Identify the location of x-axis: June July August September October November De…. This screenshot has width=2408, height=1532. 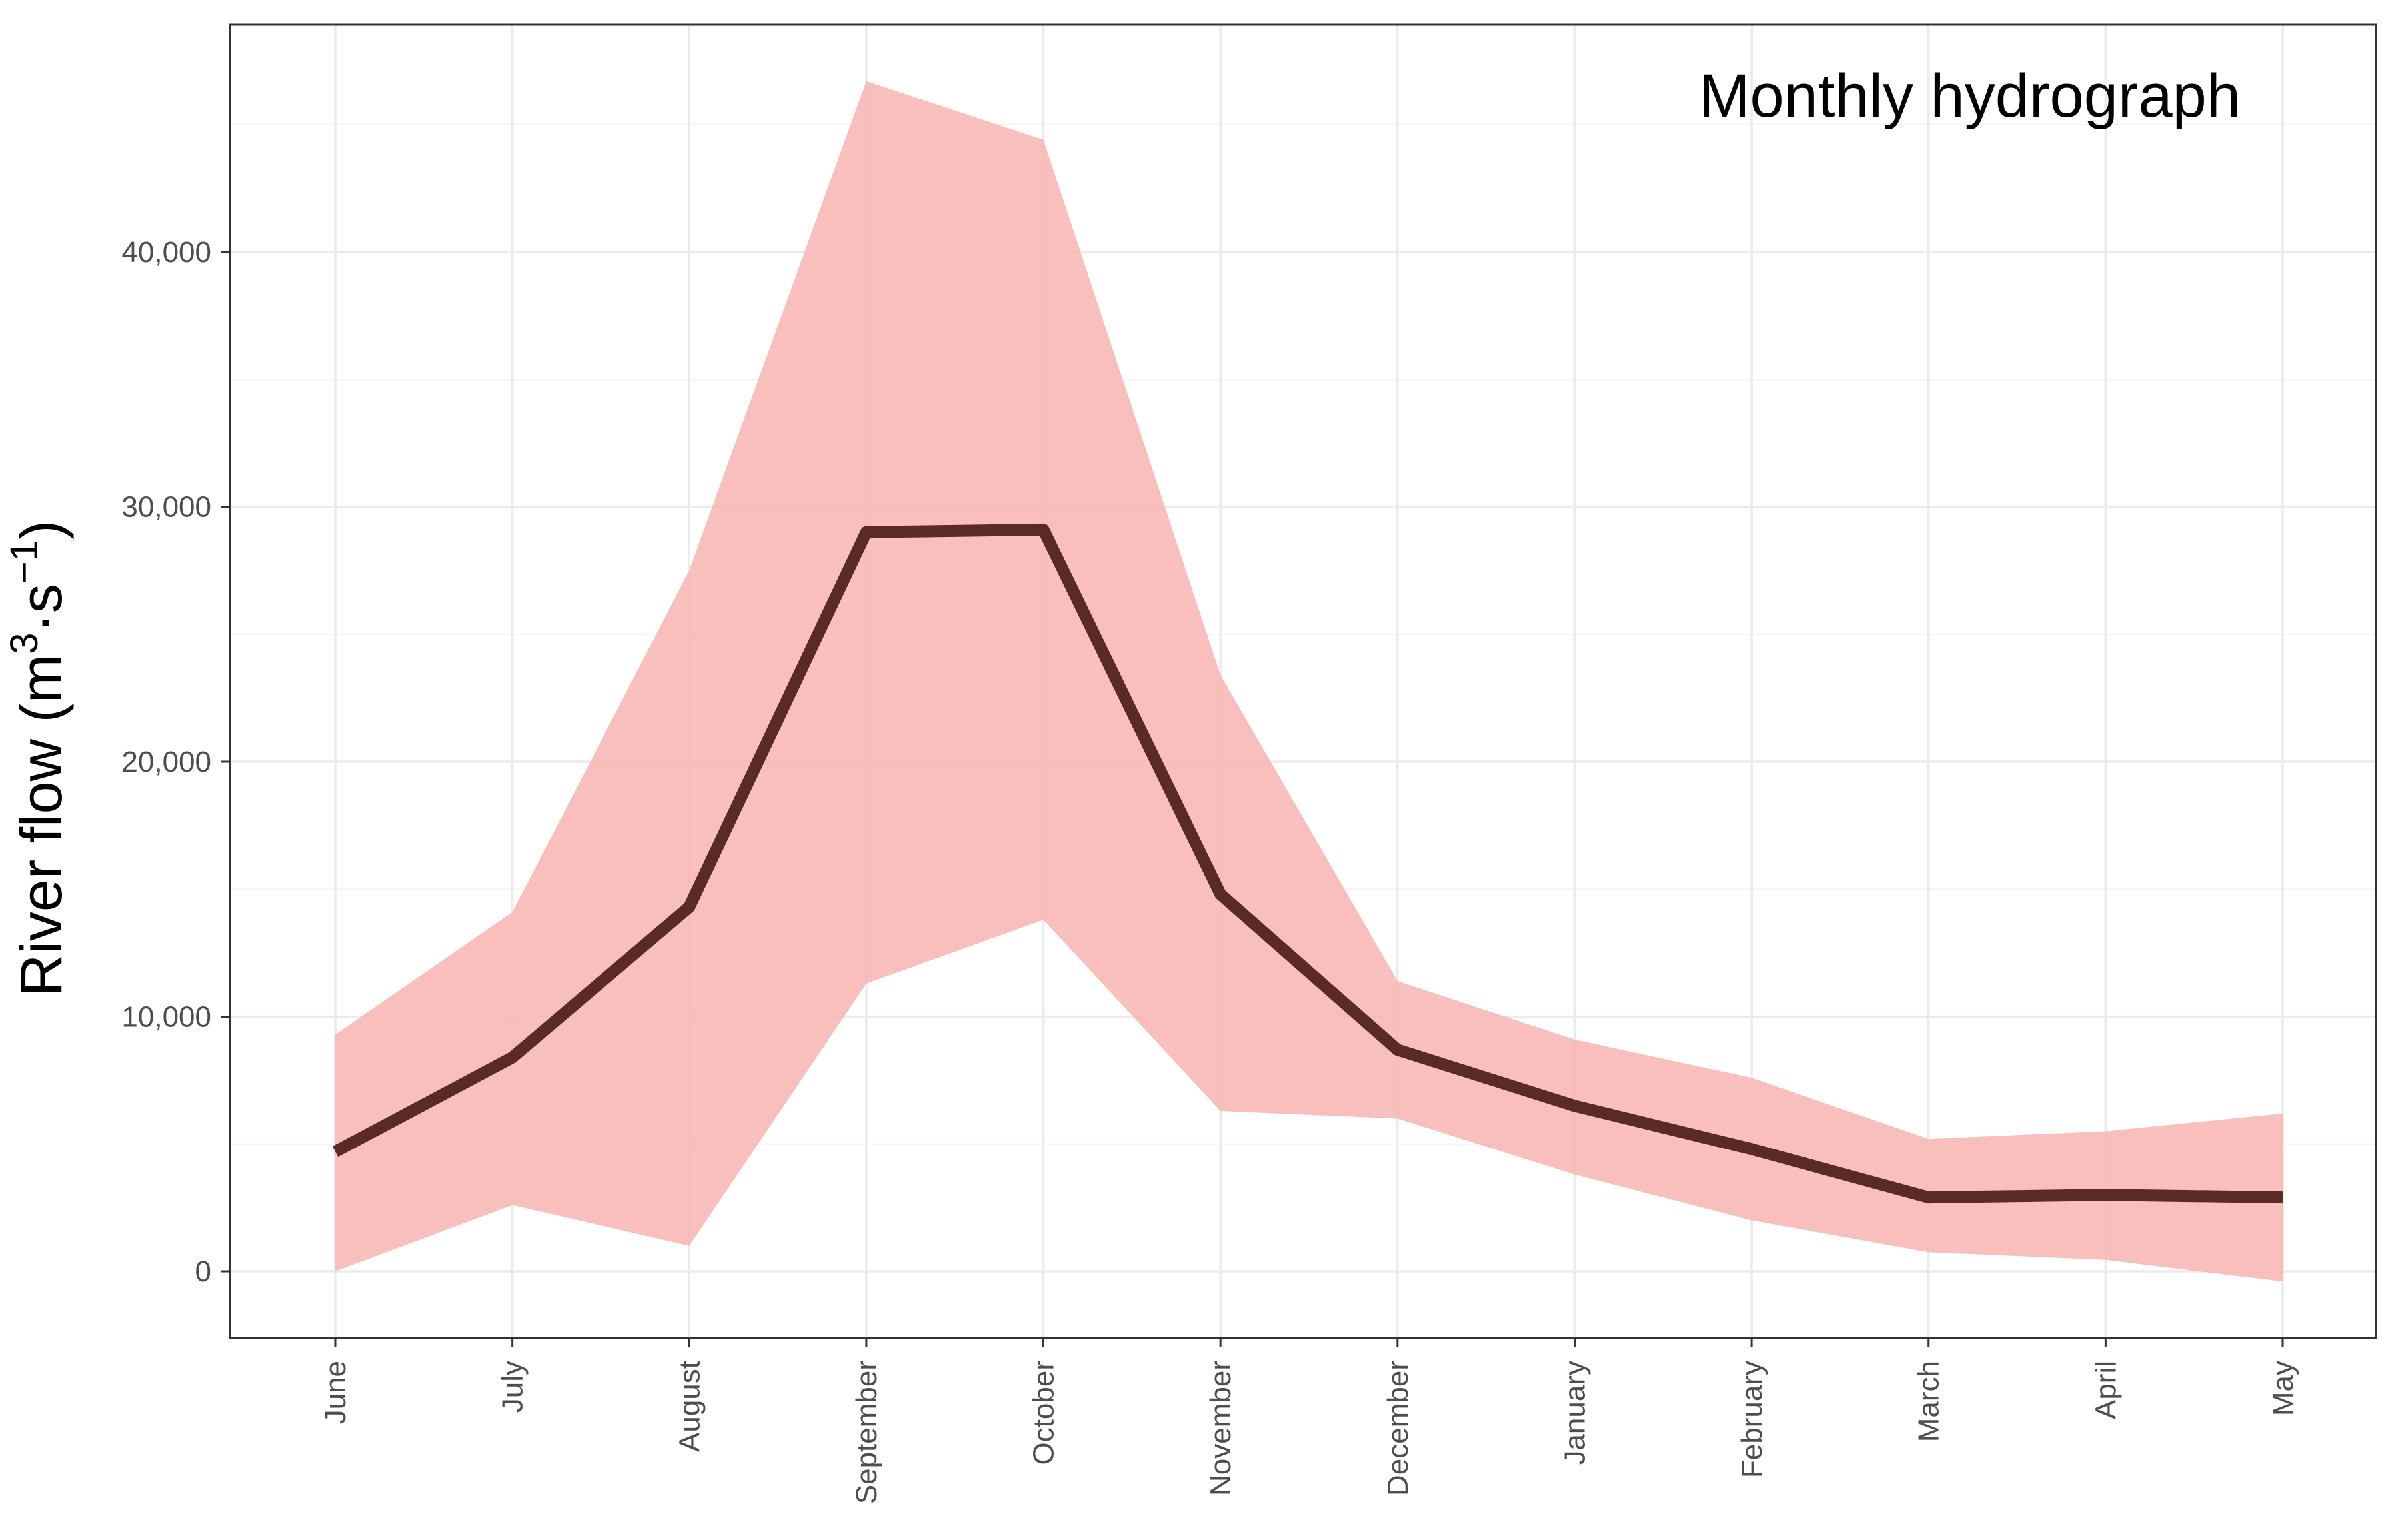
(1309, 1421).